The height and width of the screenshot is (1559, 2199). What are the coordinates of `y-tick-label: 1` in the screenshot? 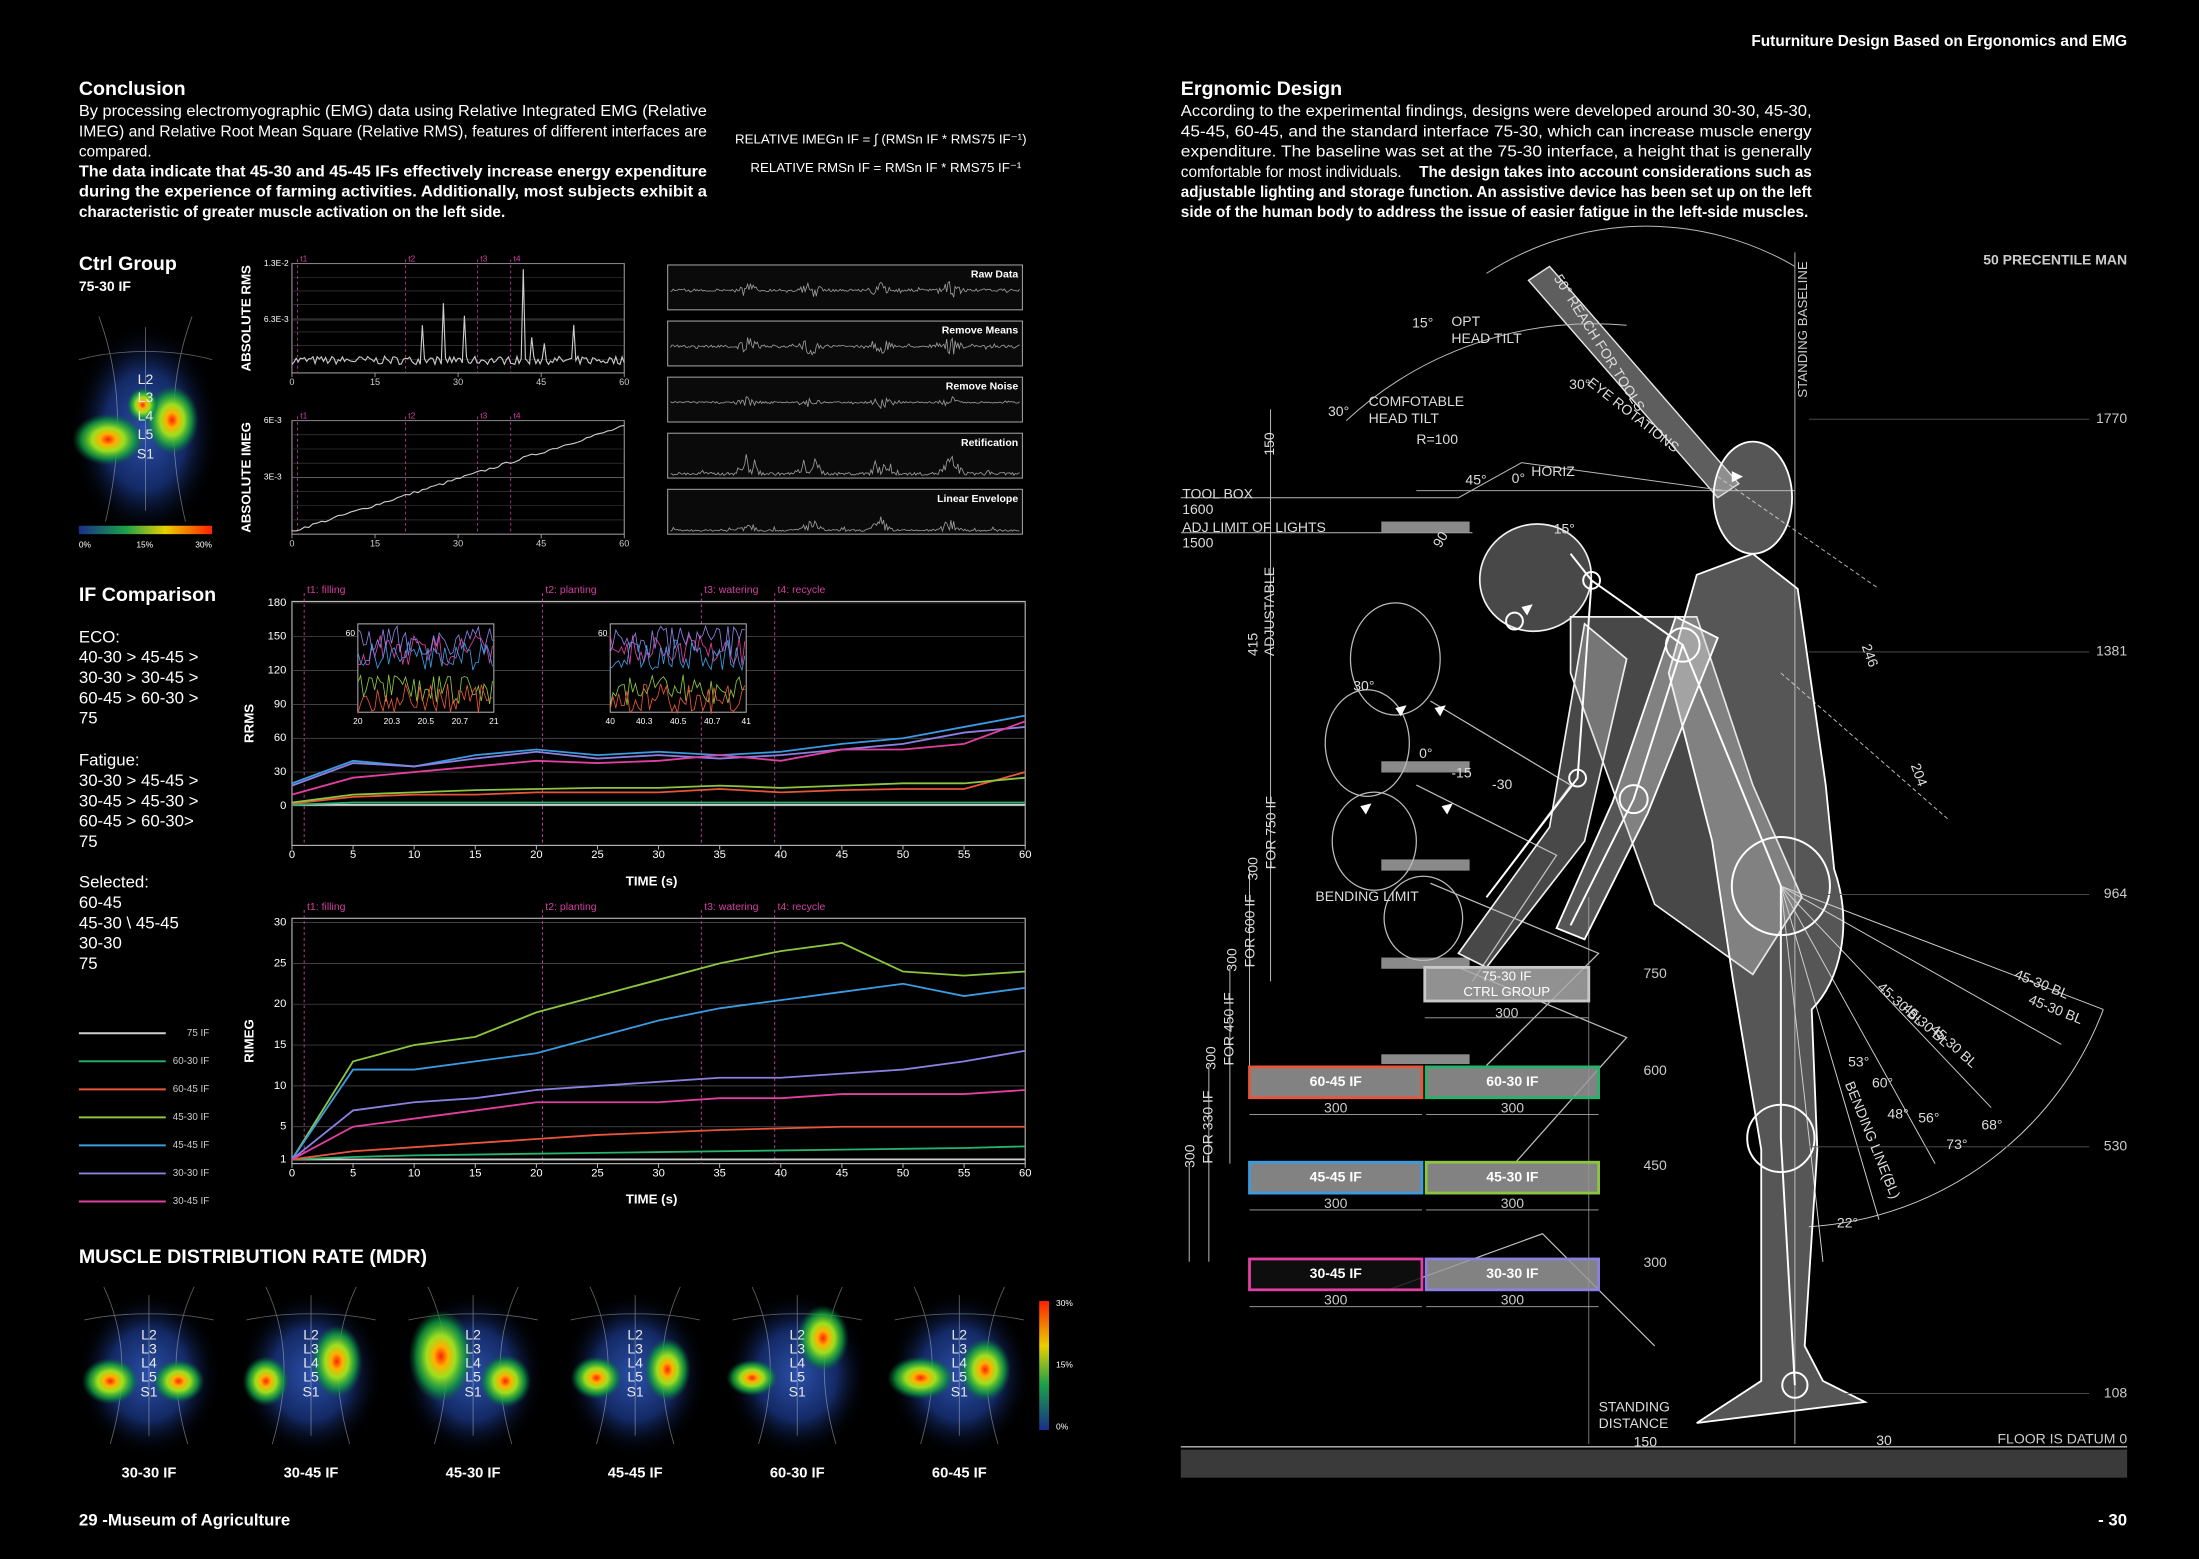 It's located at (283, 1159).